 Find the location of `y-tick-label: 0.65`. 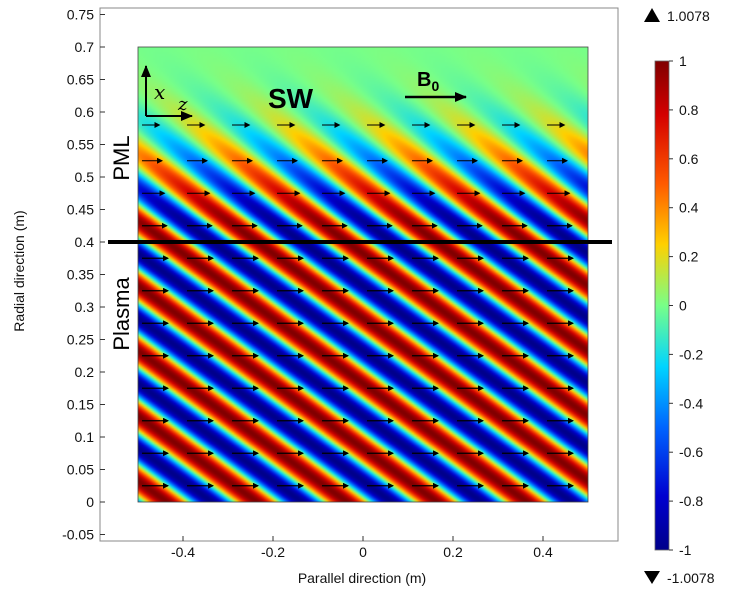

y-tick-label: 0.65 is located at coordinates (80, 80).